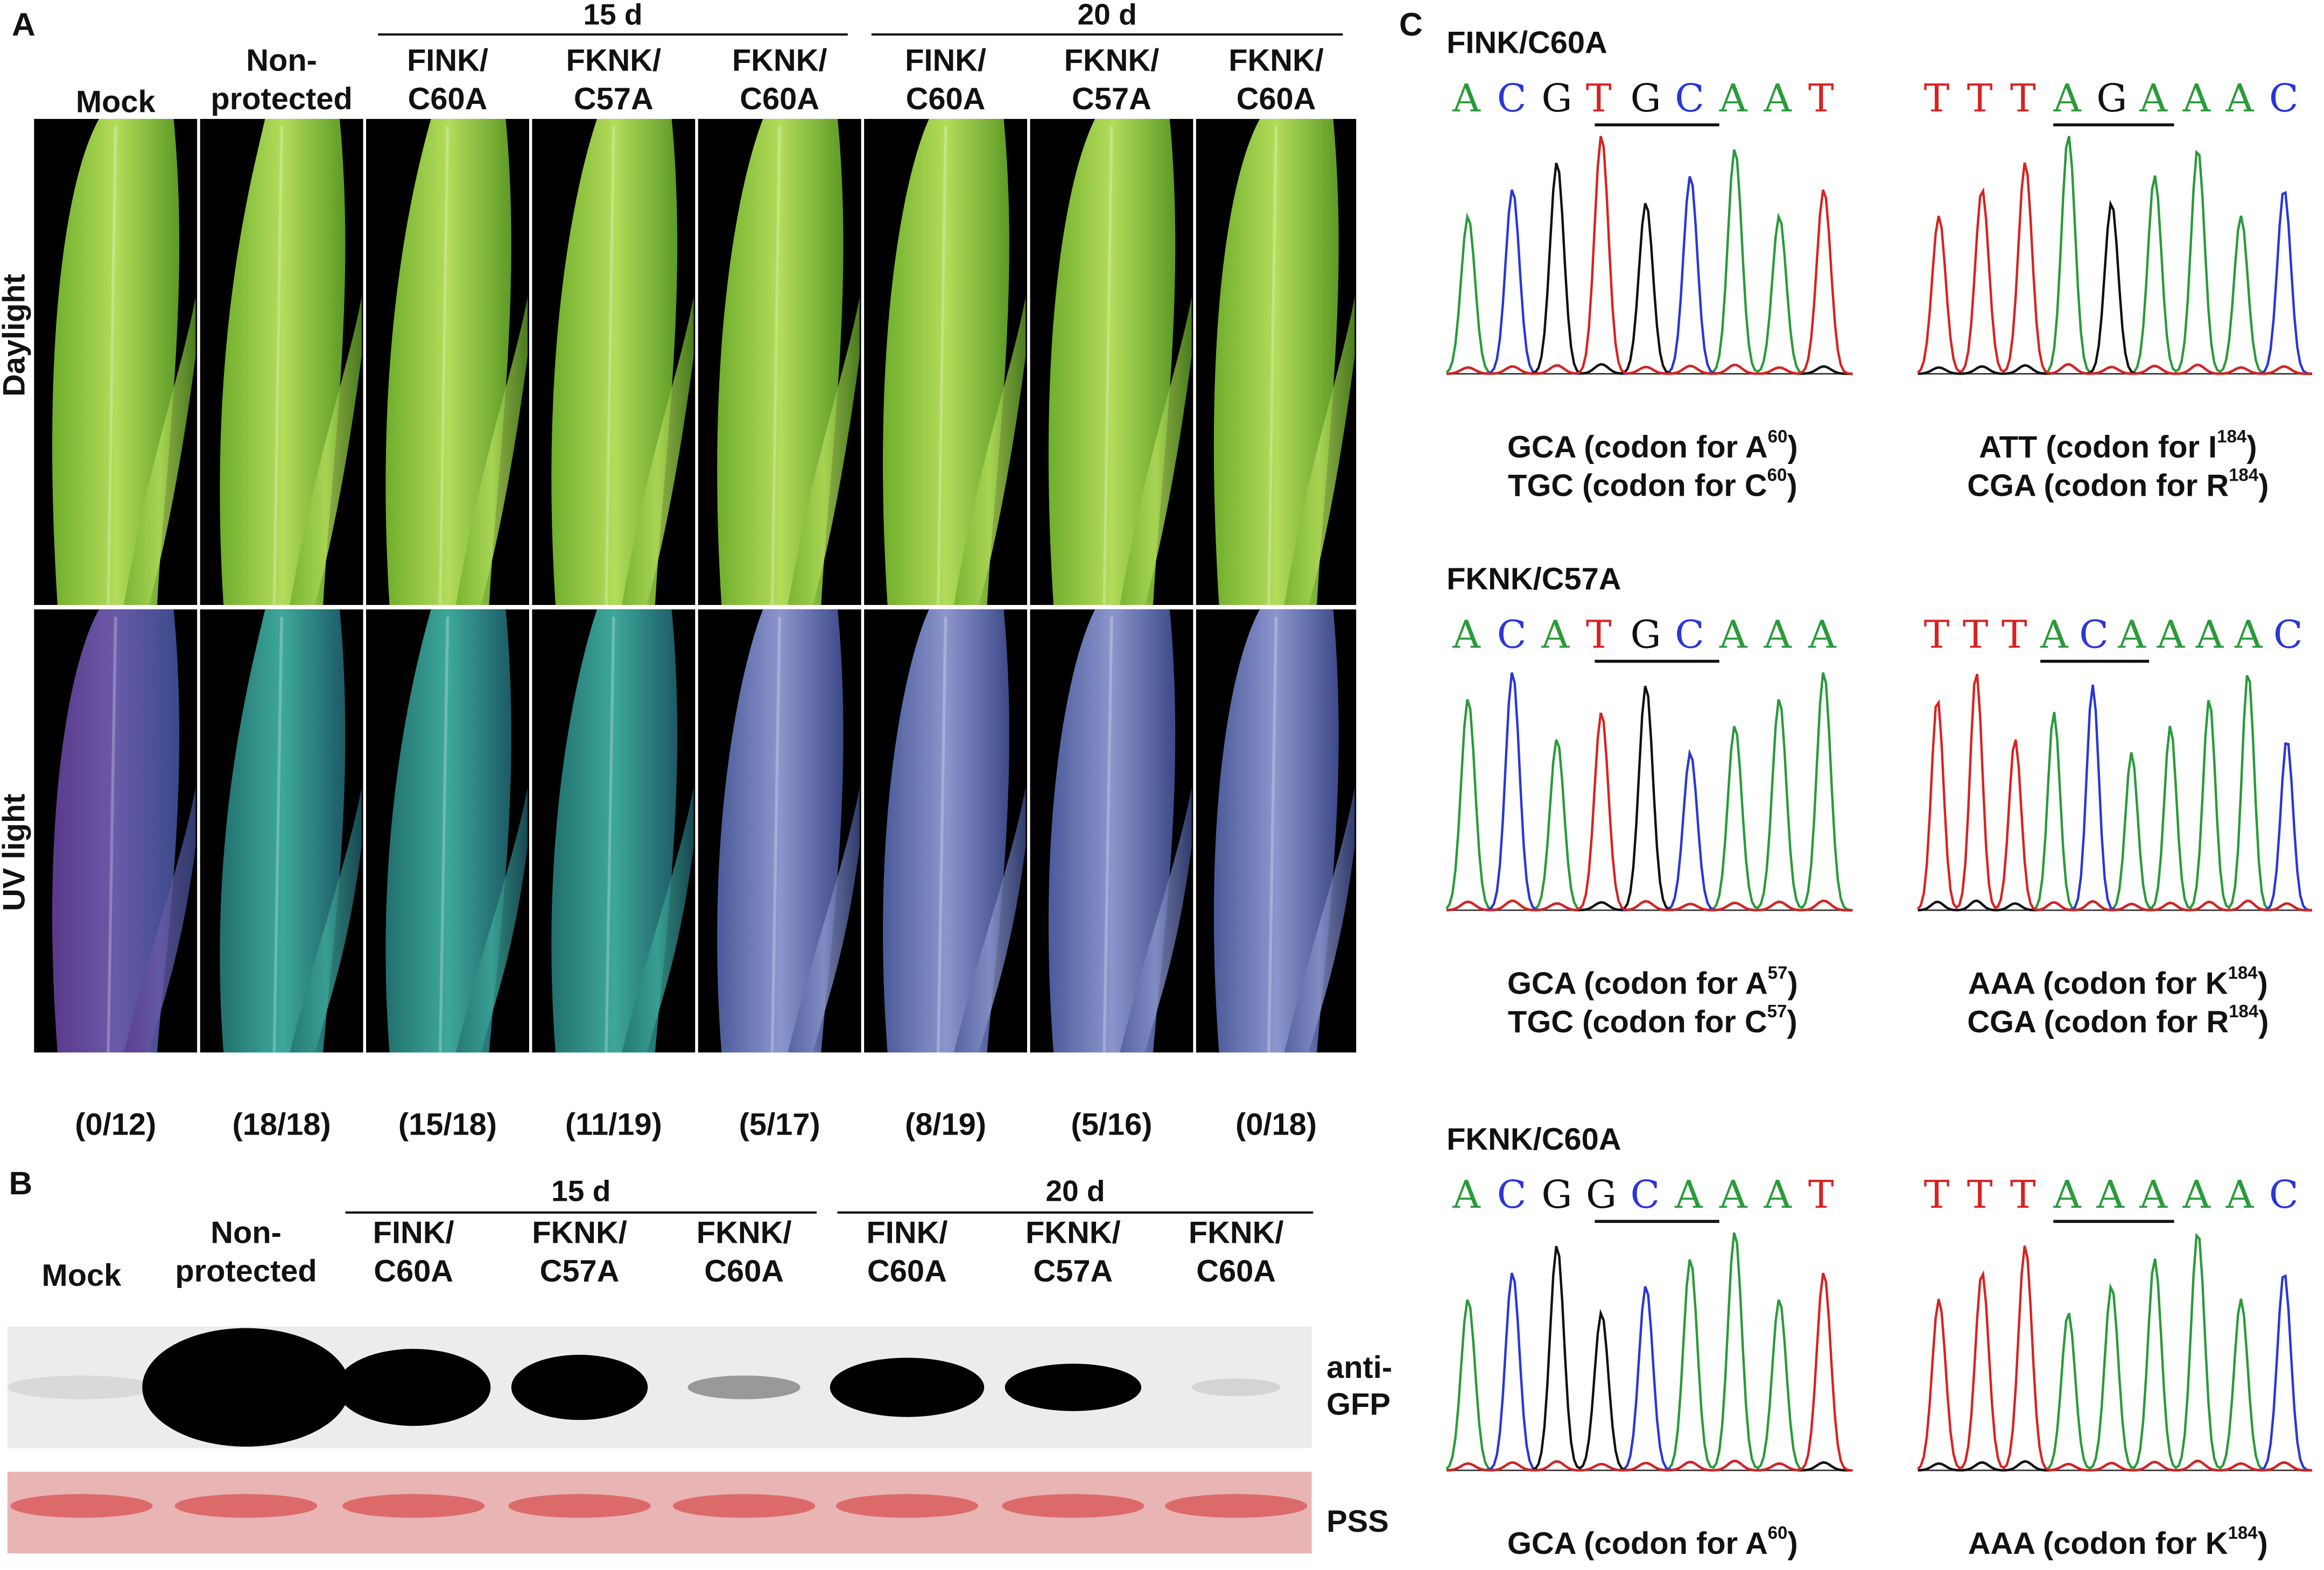 Image resolution: width=2324 pixels, height=1570 pixels. What do you see at coordinates (580, 1191) in the screenshot?
I see `group-label: 15 d` at bounding box center [580, 1191].